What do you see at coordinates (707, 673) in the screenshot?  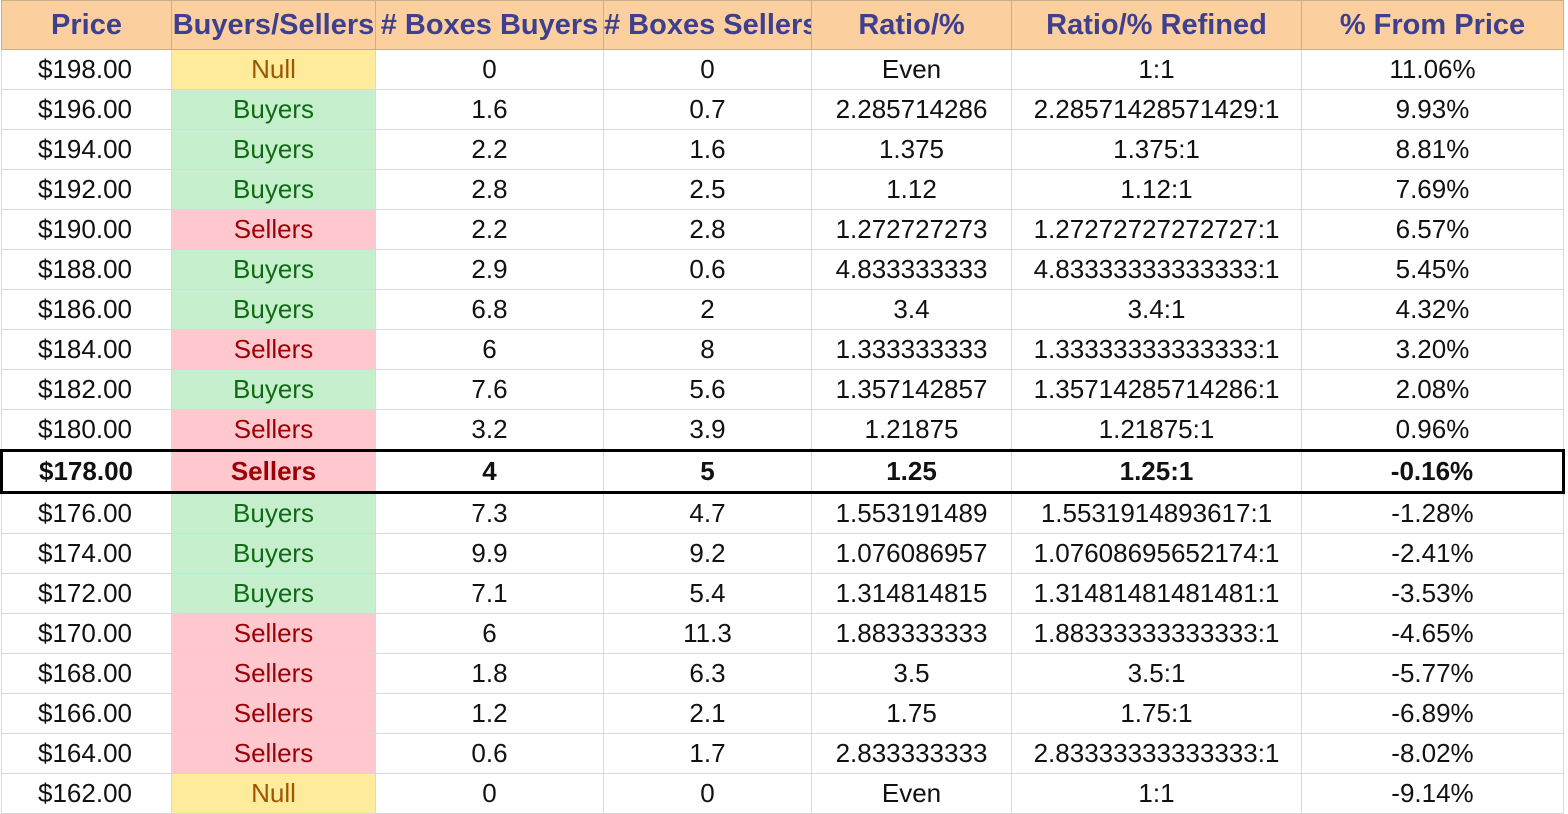 I see `boxes-sellers-cell: 6.3` at bounding box center [707, 673].